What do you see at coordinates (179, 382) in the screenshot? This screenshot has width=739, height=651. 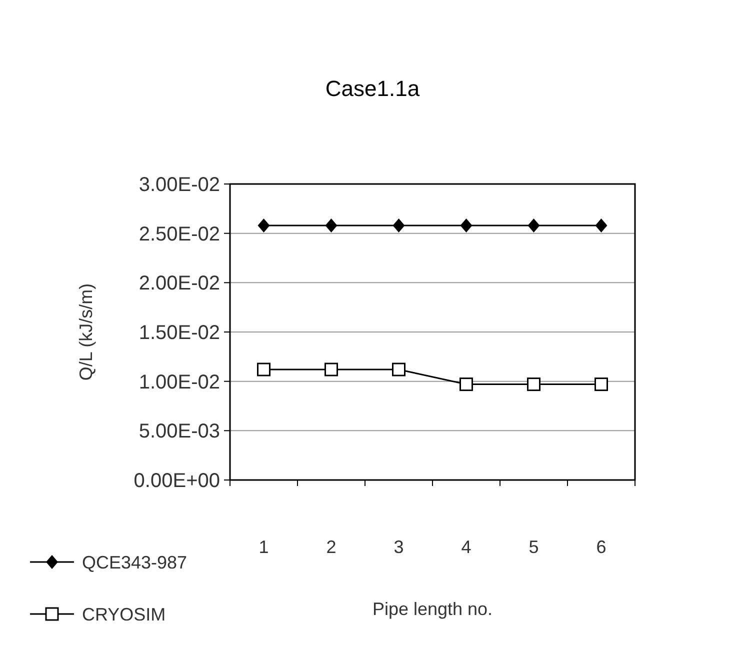 I see `y-tick-label: 1.00E-02` at bounding box center [179, 382].